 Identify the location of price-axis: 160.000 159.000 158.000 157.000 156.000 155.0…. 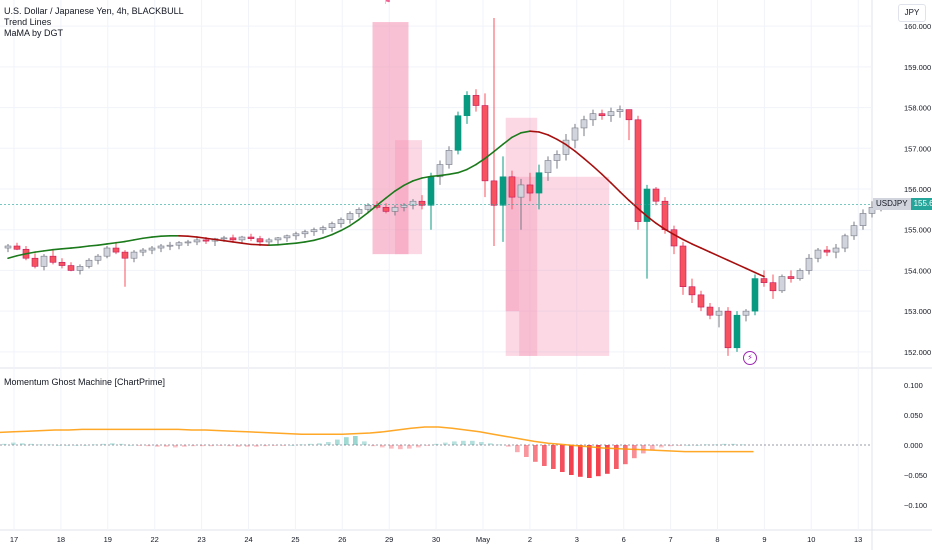
(917, 189).